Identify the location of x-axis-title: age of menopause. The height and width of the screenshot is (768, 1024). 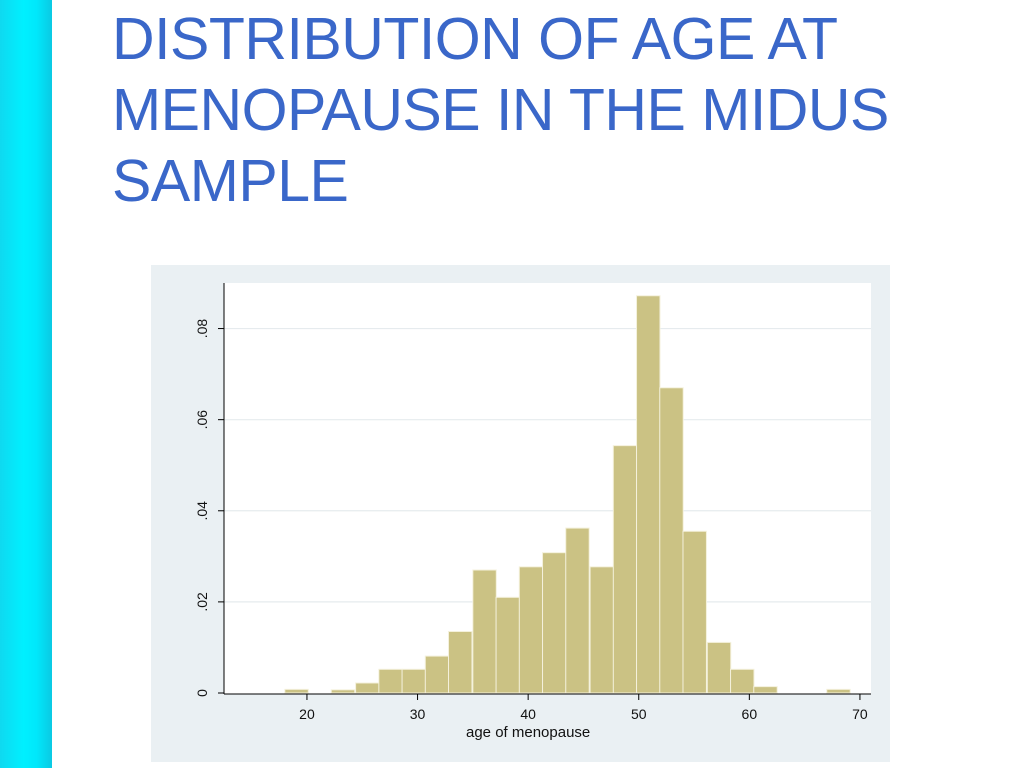
(528, 732).